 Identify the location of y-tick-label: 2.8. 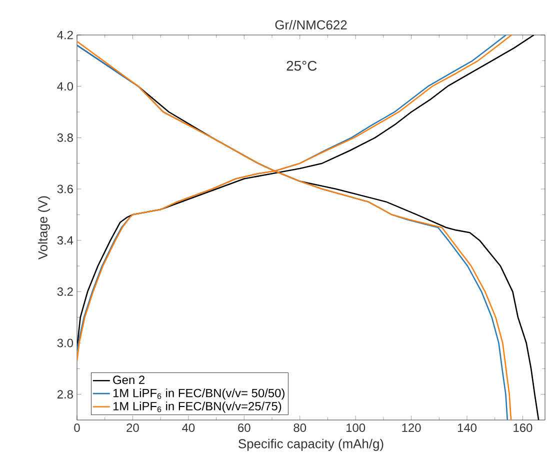
(65, 394).